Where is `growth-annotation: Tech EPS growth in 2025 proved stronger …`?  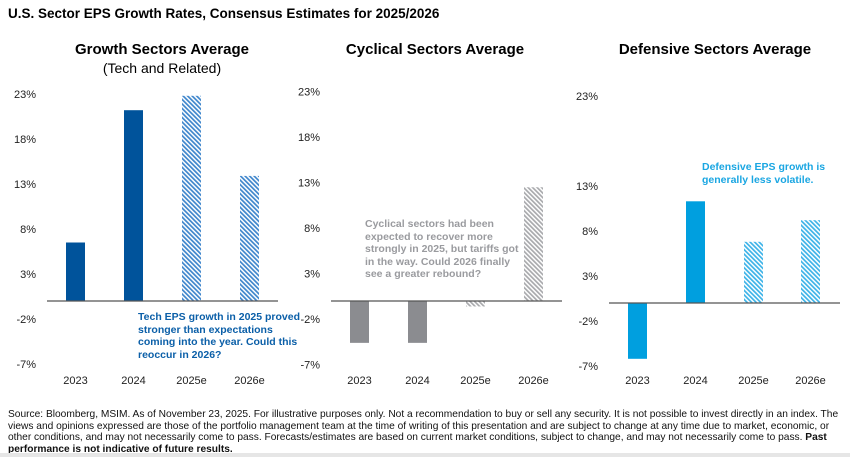 growth-annotation: Tech EPS growth in 2025 proved stronger … is located at coordinates (219, 336).